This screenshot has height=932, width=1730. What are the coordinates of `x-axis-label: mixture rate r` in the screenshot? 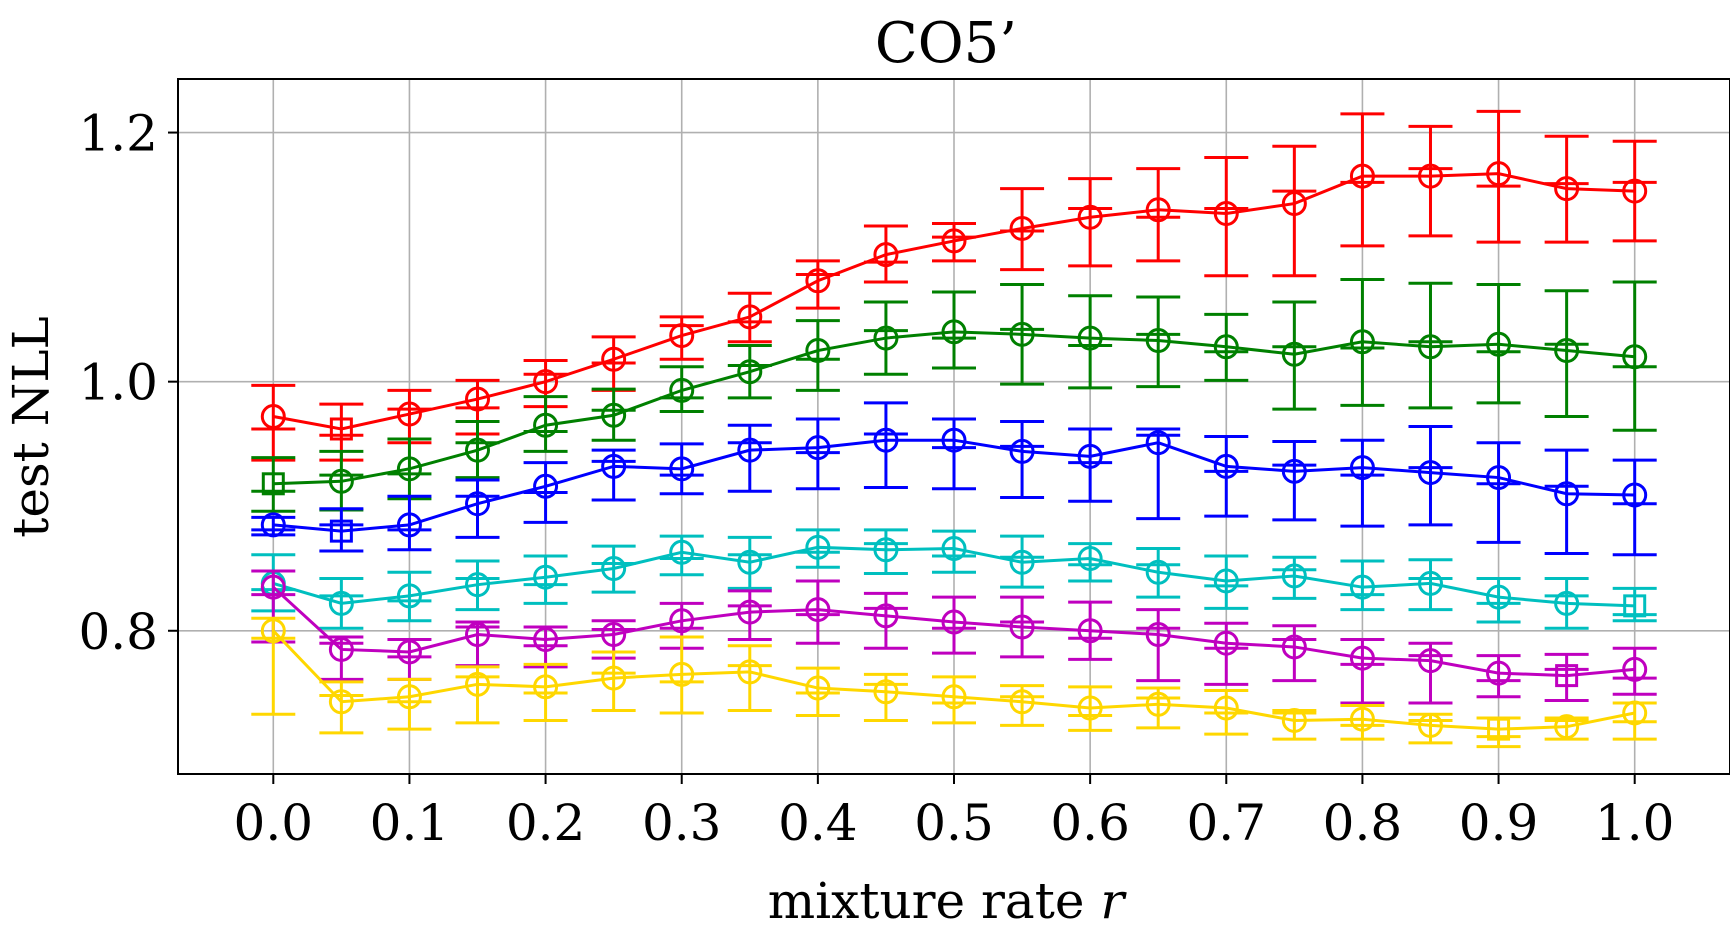 It's located at (948, 901).